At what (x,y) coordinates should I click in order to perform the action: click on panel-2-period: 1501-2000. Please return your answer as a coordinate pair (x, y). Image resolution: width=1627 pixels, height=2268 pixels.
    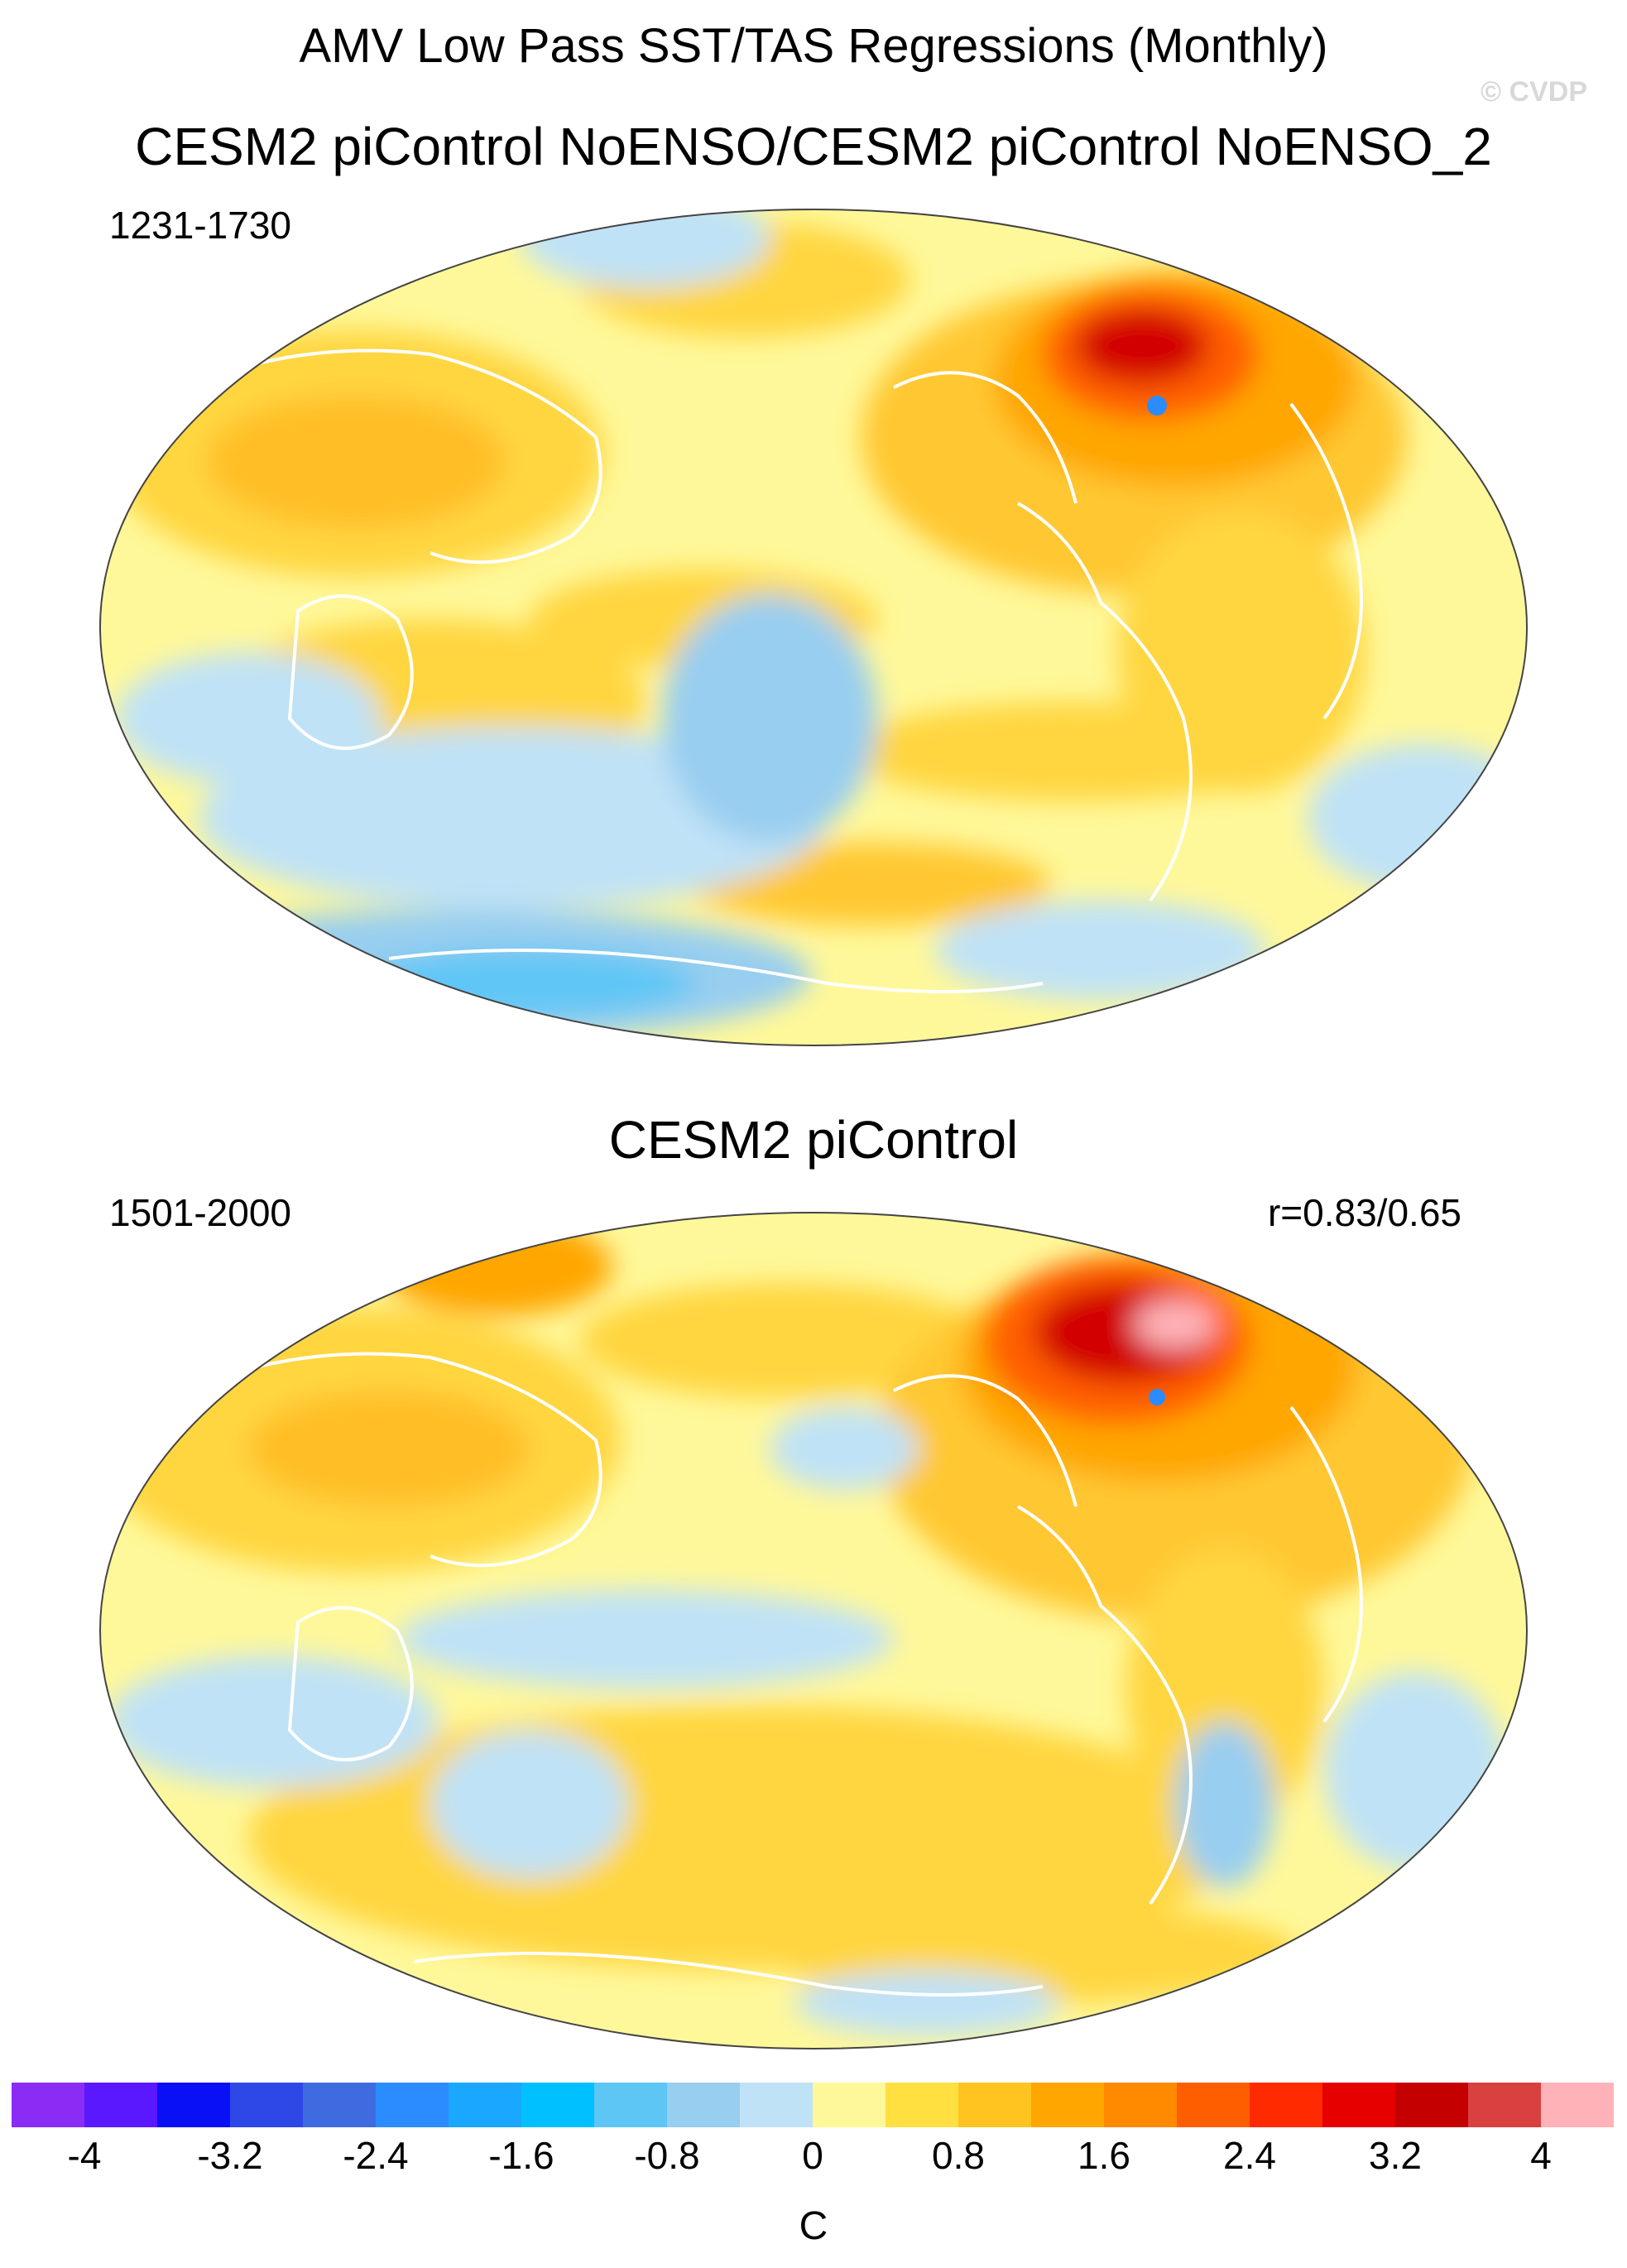
    Looking at the image, I should click on (200, 1212).